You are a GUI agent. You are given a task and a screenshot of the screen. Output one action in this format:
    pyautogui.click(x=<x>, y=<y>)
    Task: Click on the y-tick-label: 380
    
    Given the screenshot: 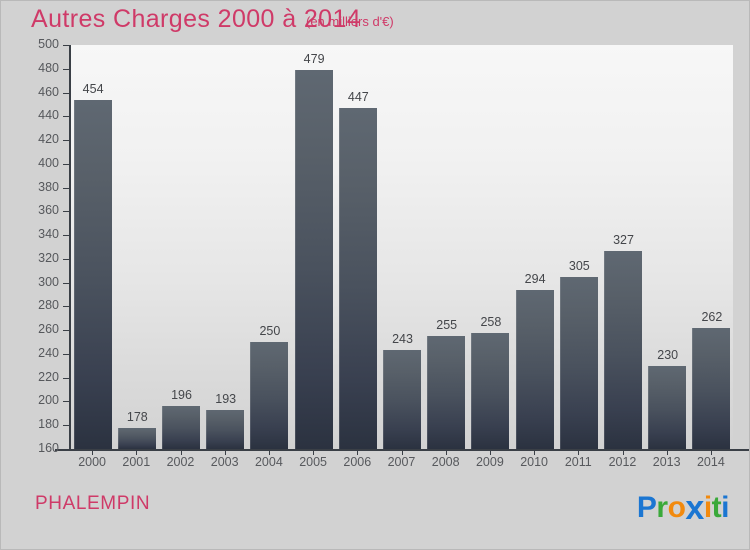 What is the action you would take?
    pyautogui.click(x=48, y=186)
    